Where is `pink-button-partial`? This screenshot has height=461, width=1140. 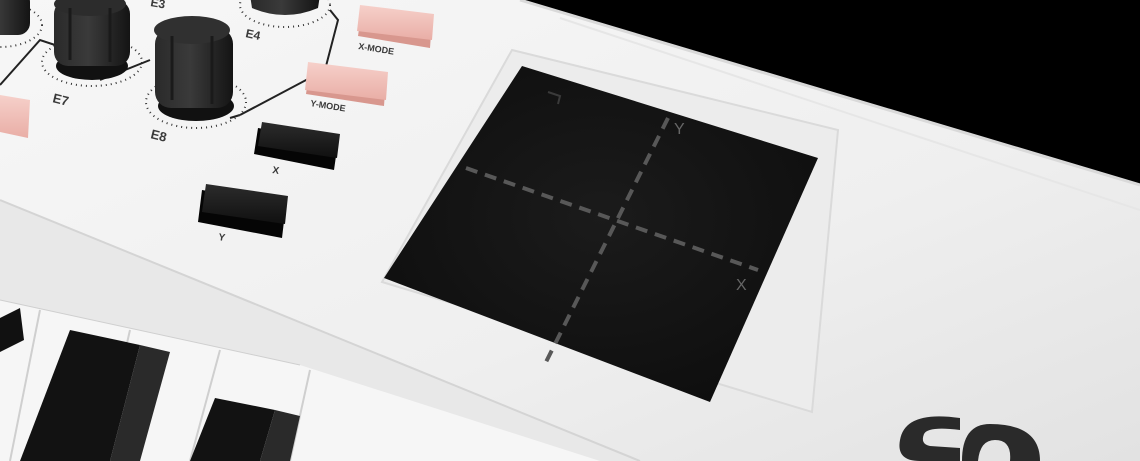 pink-button-partial is located at coordinates (15, 116).